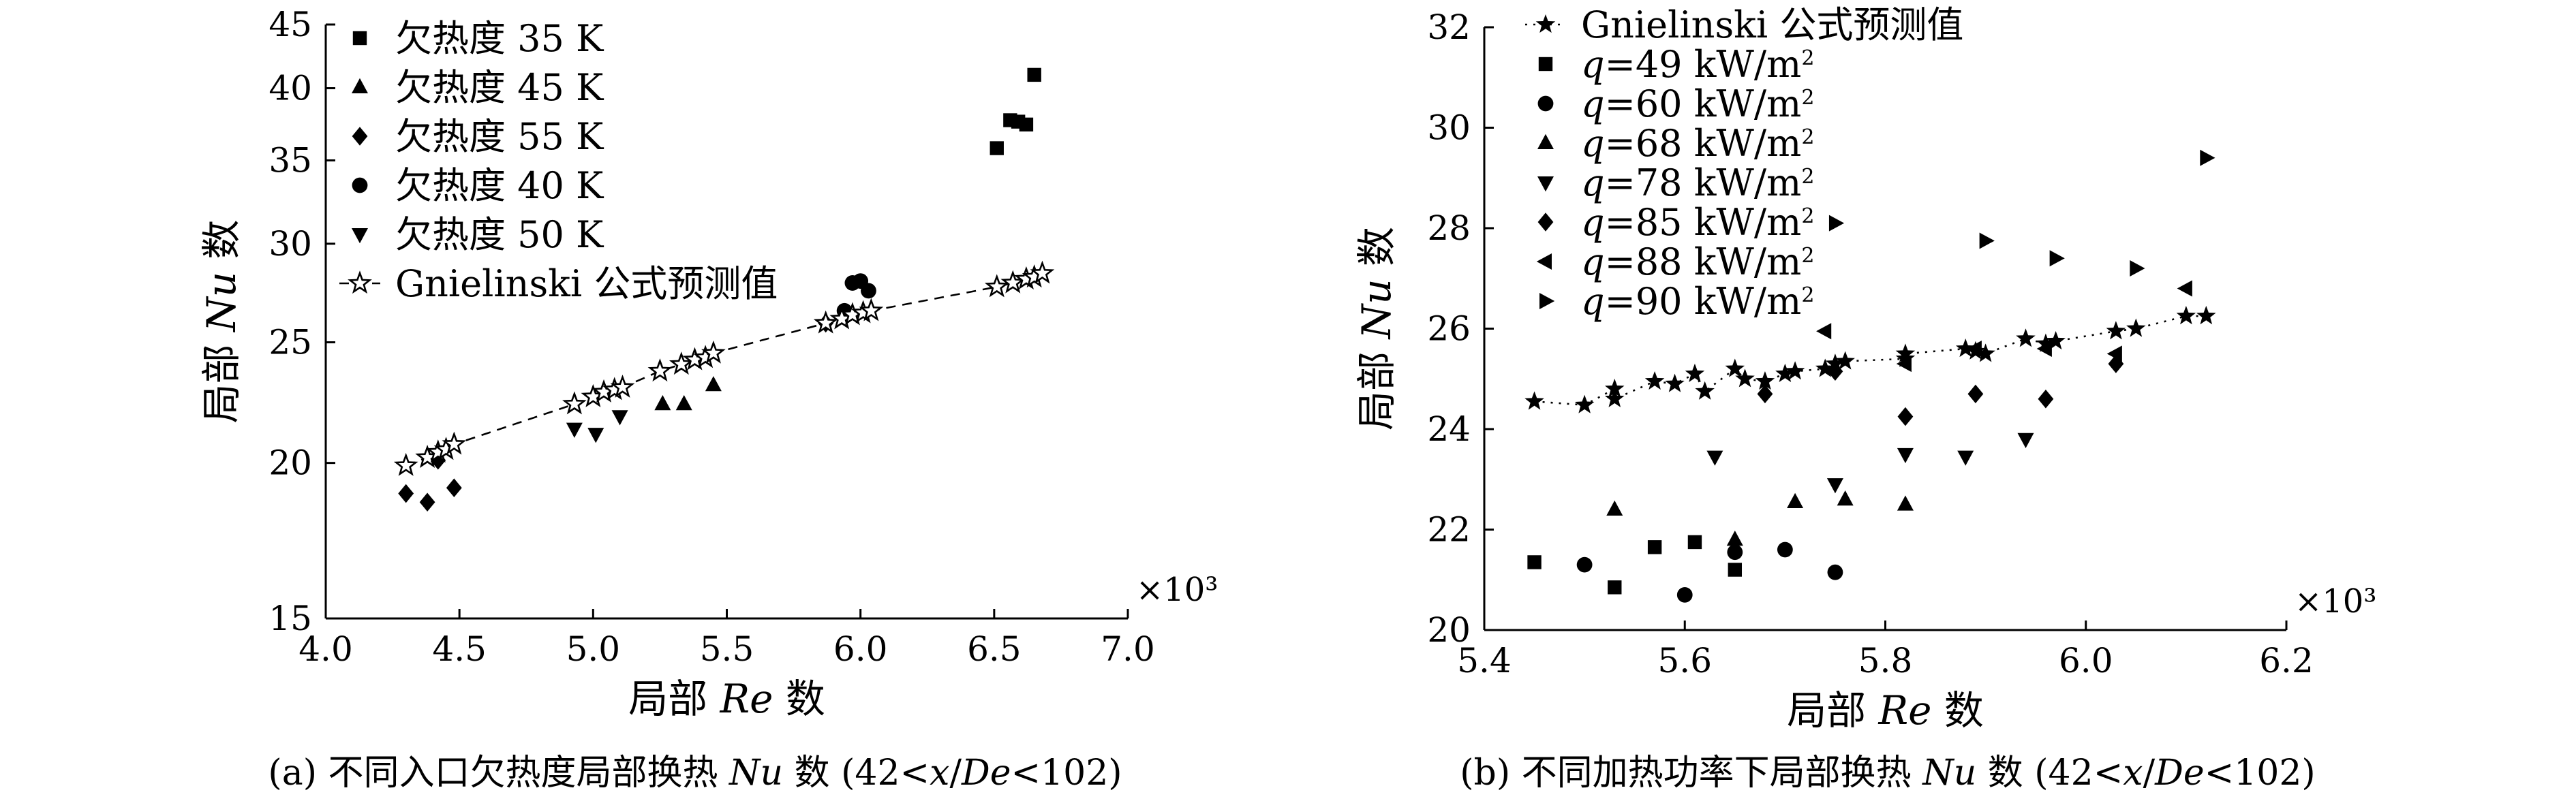  I want to click on legend-item: 欠热度 50 K, so click(478, 234).